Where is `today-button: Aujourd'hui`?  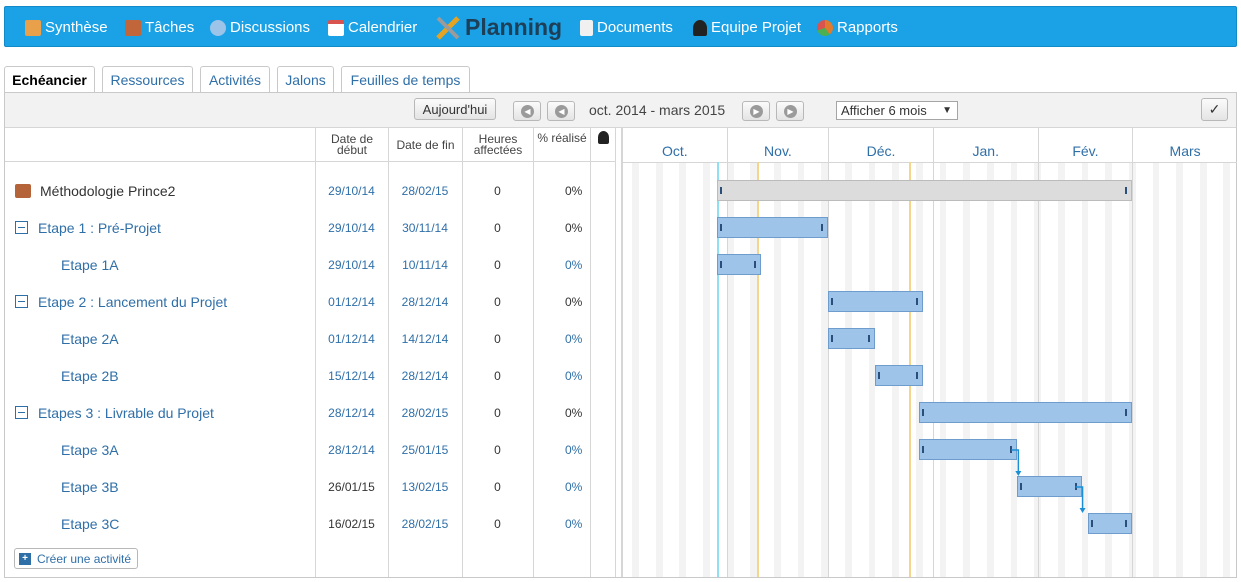 today-button: Aujourd'hui is located at coordinates (455, 109).